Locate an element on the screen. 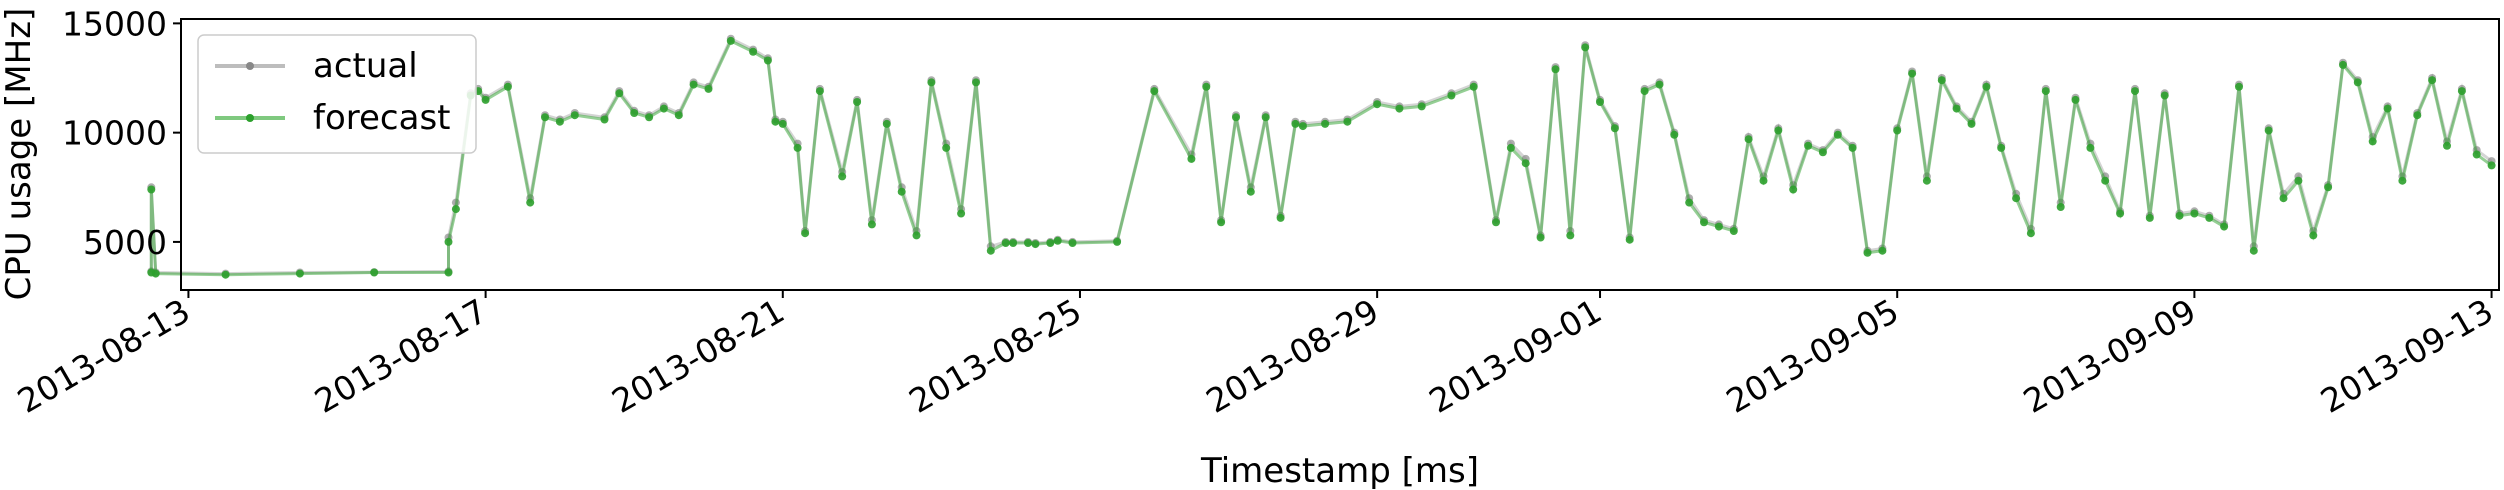 Image resolution: width=2504 pixels, height=490 pixels. y-axis-label: CPU usage [MHz] is located at coordinates (19, 154).